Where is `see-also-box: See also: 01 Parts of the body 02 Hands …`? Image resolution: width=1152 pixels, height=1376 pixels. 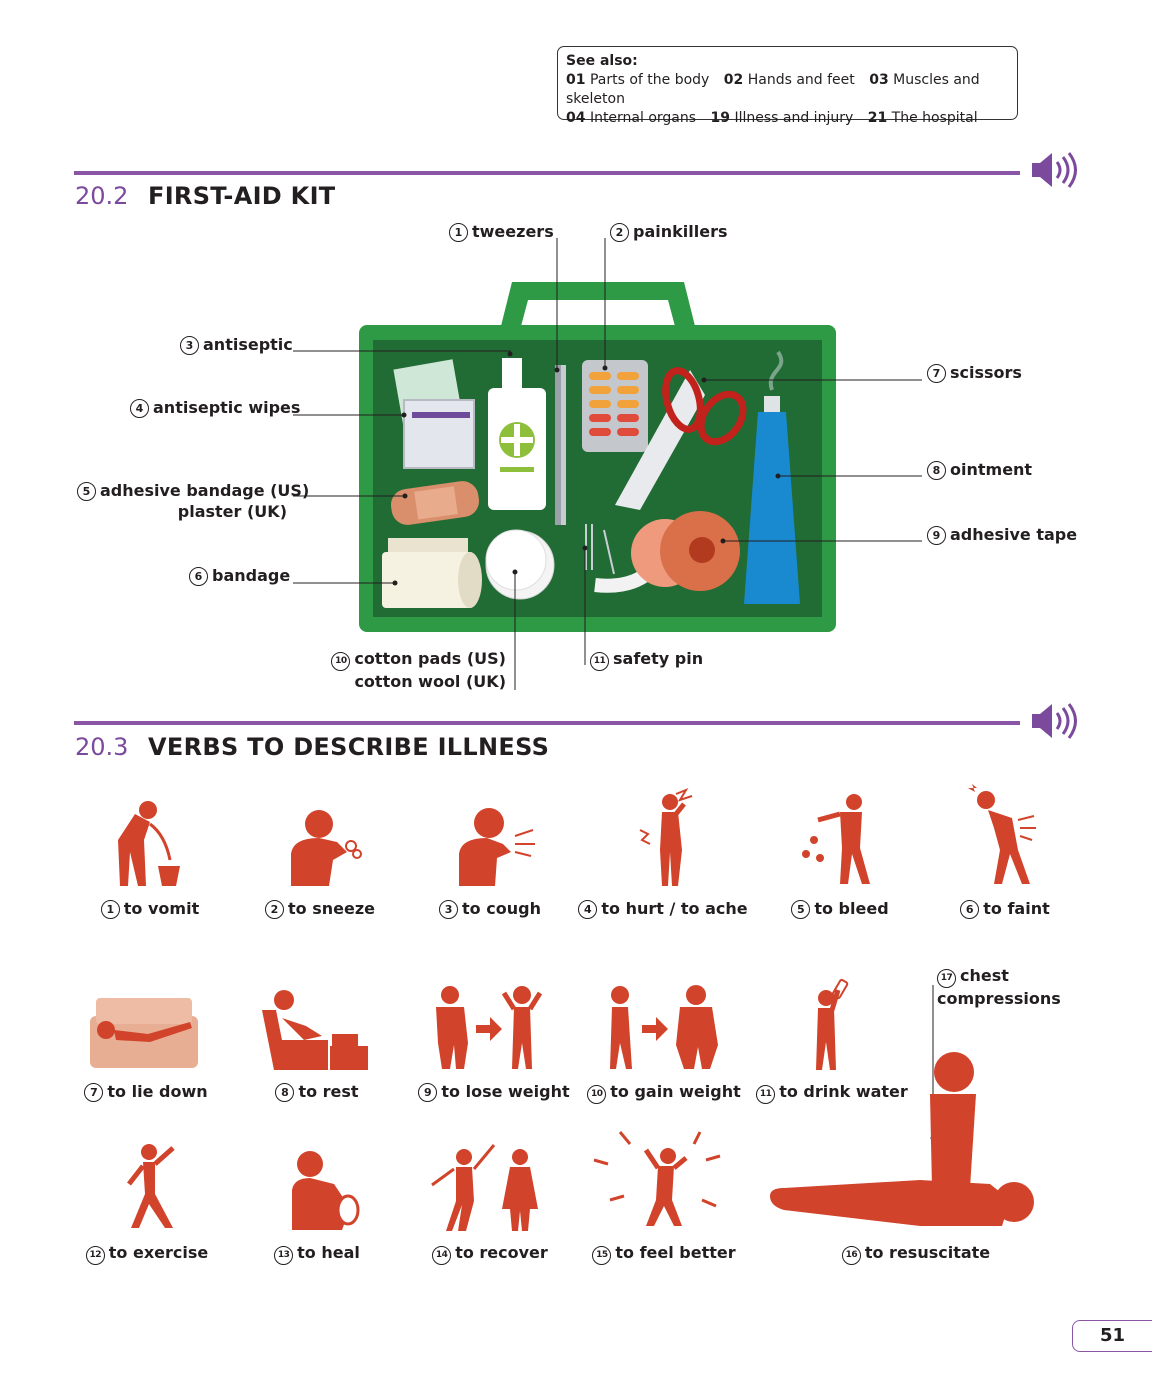 see-also-box: See also: 01 Parts of the body 02 Hands … is located at coordinates (787, 86).